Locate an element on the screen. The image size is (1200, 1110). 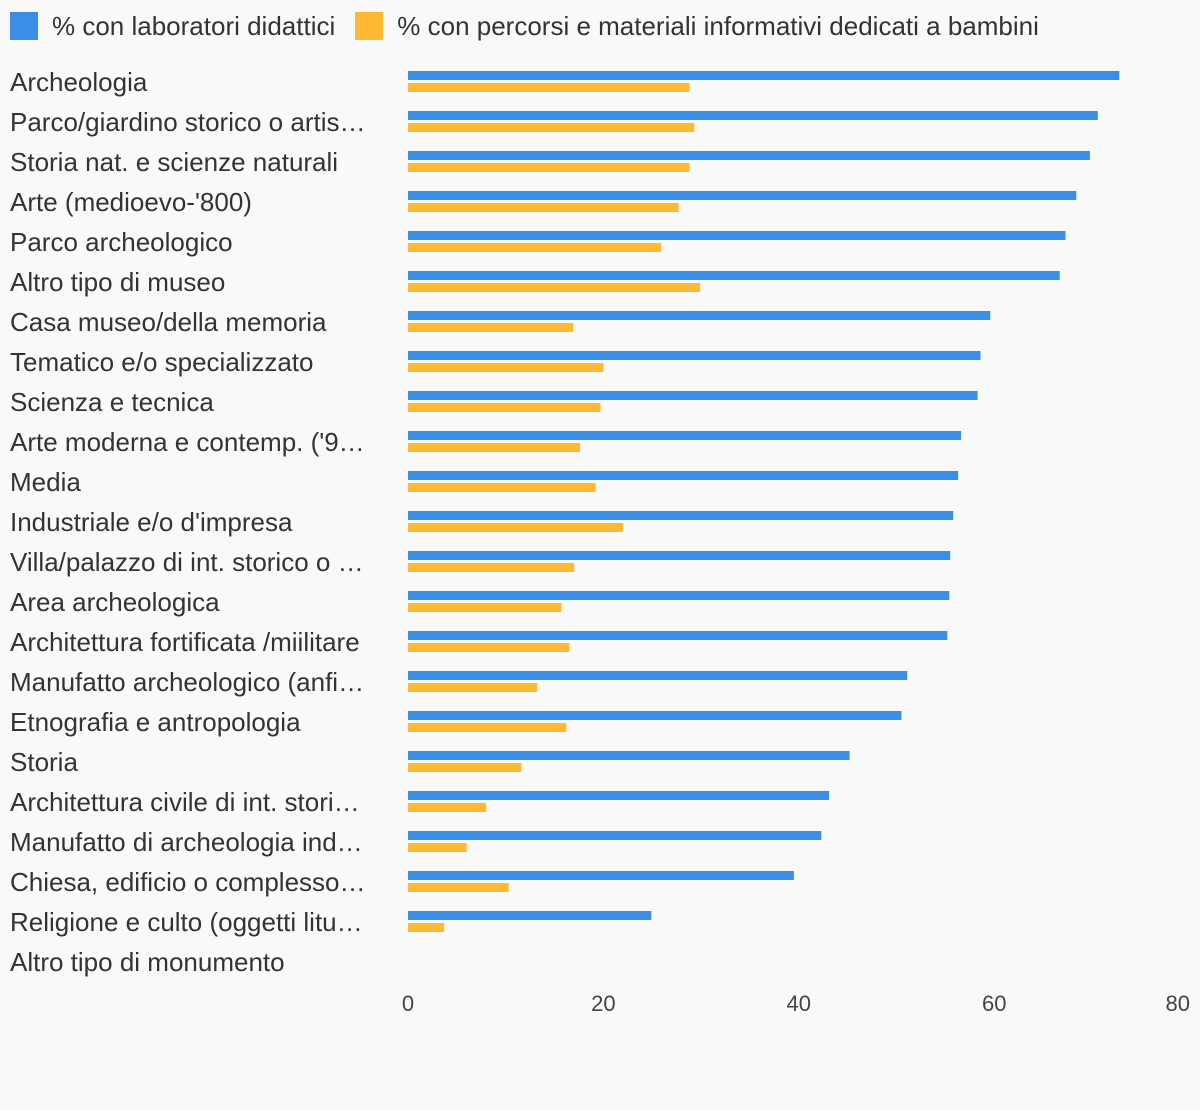
legend-label-laboratori: % con laboratori didattici is located at coordinates (194, 25).